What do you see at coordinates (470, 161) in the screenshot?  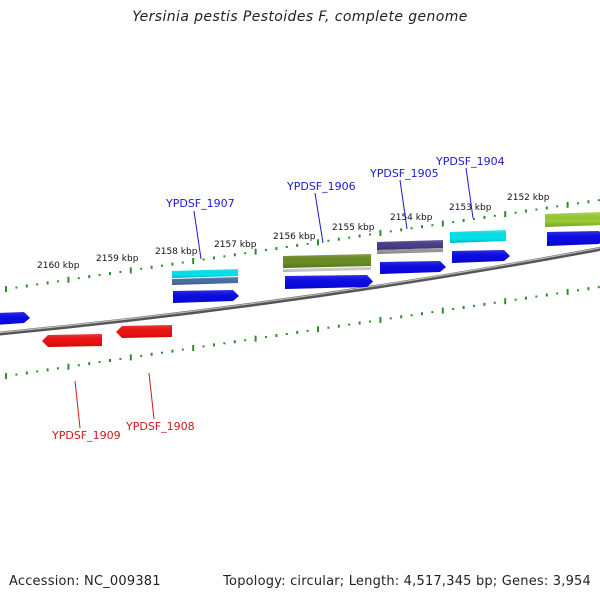 I see `gene-label-forward: YPDSF_1904` at bounding box center [470, 161].